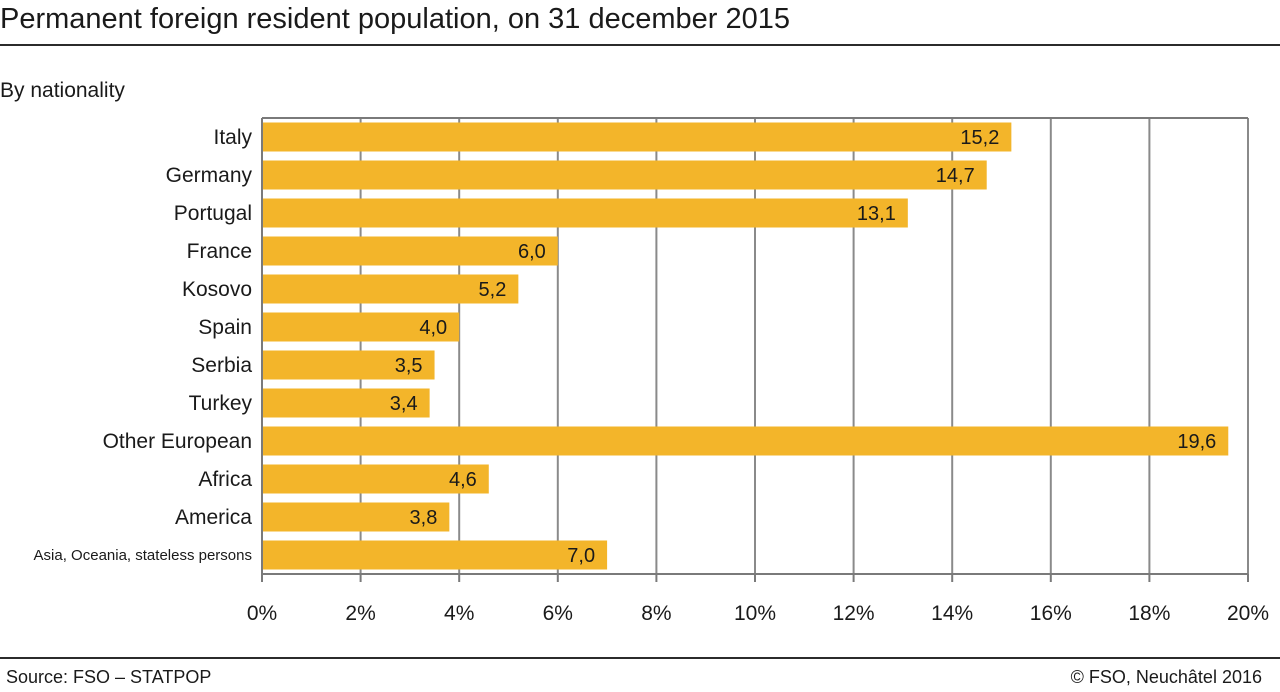  Describe the element at coordinates (225, 479) in the screenshot. I see `category-label: Africa` at that location.